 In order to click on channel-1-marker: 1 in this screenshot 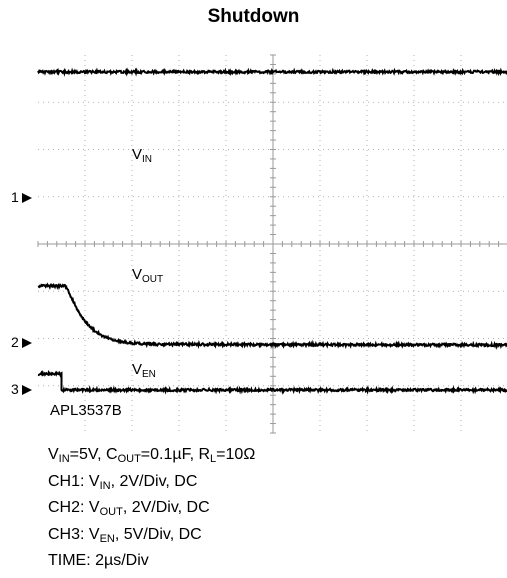, I will do `click(21, 197)`.